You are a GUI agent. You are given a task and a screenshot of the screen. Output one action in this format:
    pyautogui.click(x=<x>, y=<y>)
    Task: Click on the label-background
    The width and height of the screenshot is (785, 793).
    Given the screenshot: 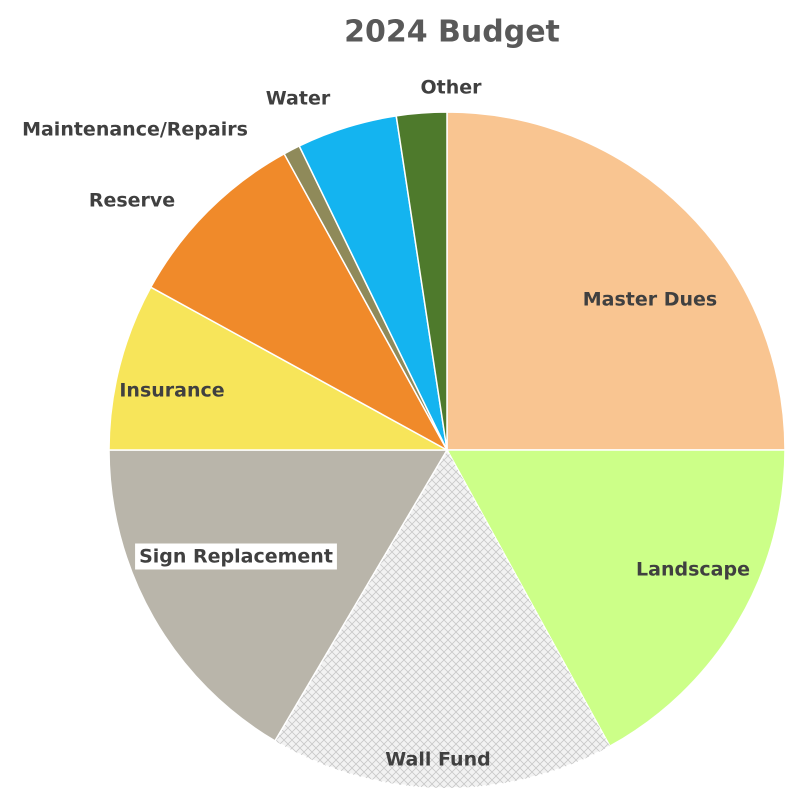 What is the action you would take?
    pyautogui.click(x=236, y=556)
    